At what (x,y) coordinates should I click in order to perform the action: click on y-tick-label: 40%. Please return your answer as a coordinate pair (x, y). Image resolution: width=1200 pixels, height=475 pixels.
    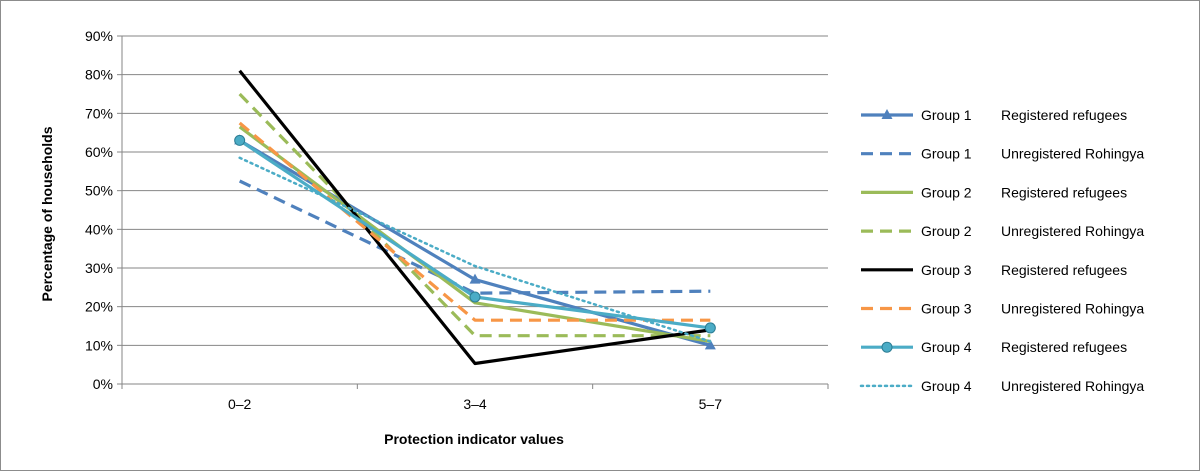
    Looking at the image, I should click on (99, 229).